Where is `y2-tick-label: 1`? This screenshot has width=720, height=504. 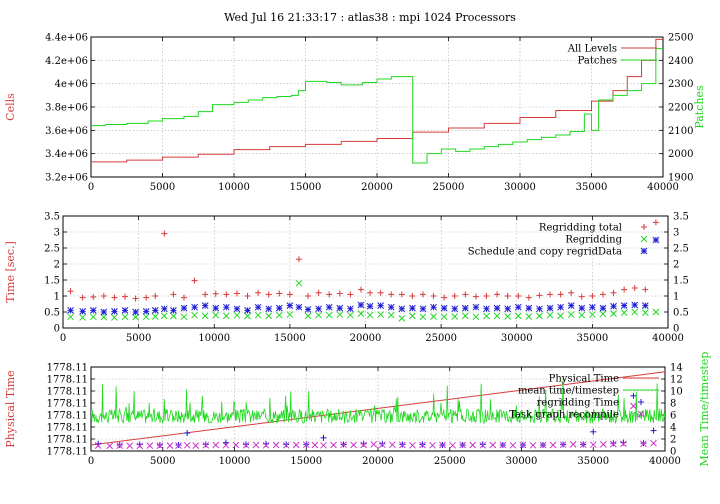
y2-tick-label: 1 is located at coordinates (676, 297).